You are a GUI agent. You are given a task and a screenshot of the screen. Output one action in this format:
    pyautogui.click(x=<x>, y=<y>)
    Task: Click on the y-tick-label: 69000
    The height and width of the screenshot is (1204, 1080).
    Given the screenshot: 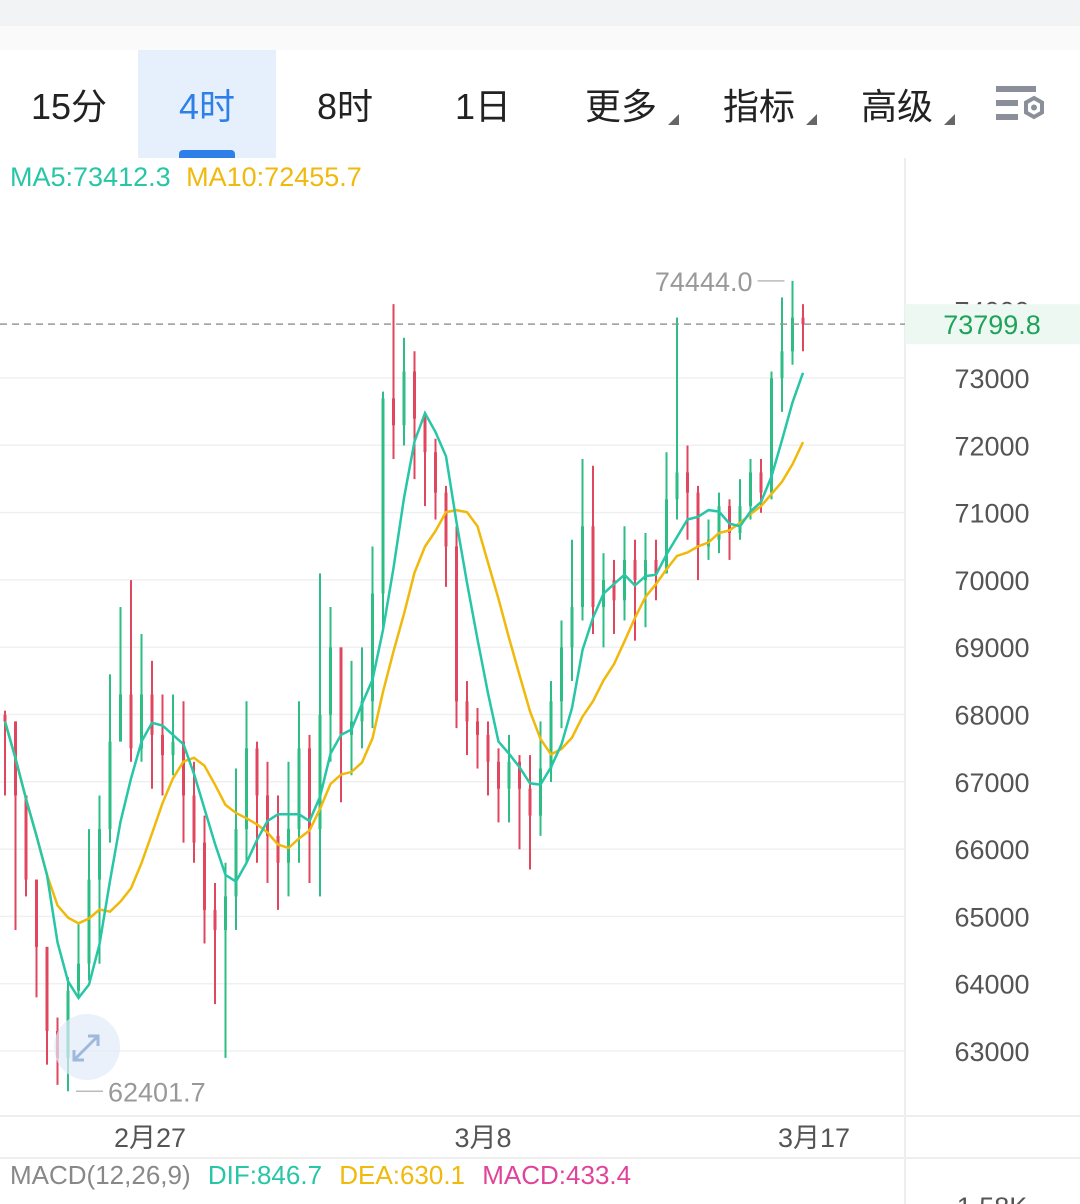 What is the action you would take?
    pyautogui.click(x=991, y=648)
    